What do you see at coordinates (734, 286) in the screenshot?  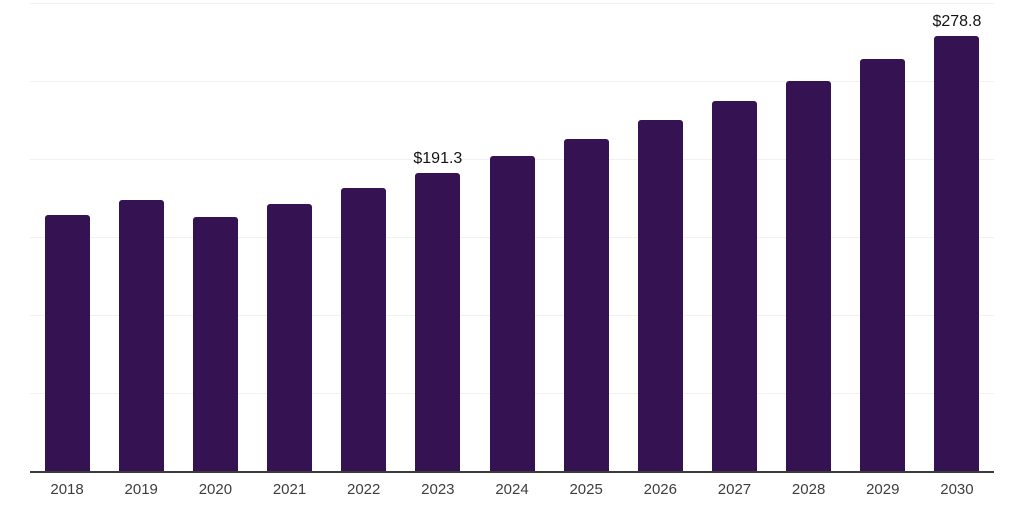 I see `bar-2027` at bounding box center [734, 286].